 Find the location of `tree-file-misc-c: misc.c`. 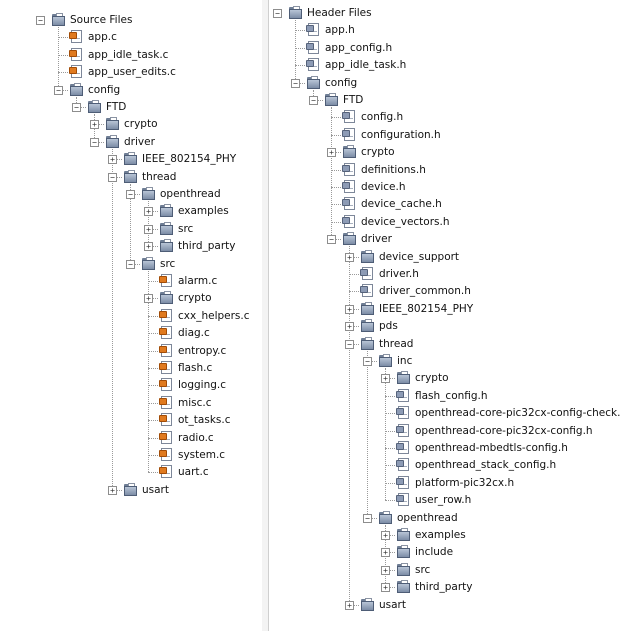

tree-file-misc-c: misc.c is located at coordinates (131, 403).